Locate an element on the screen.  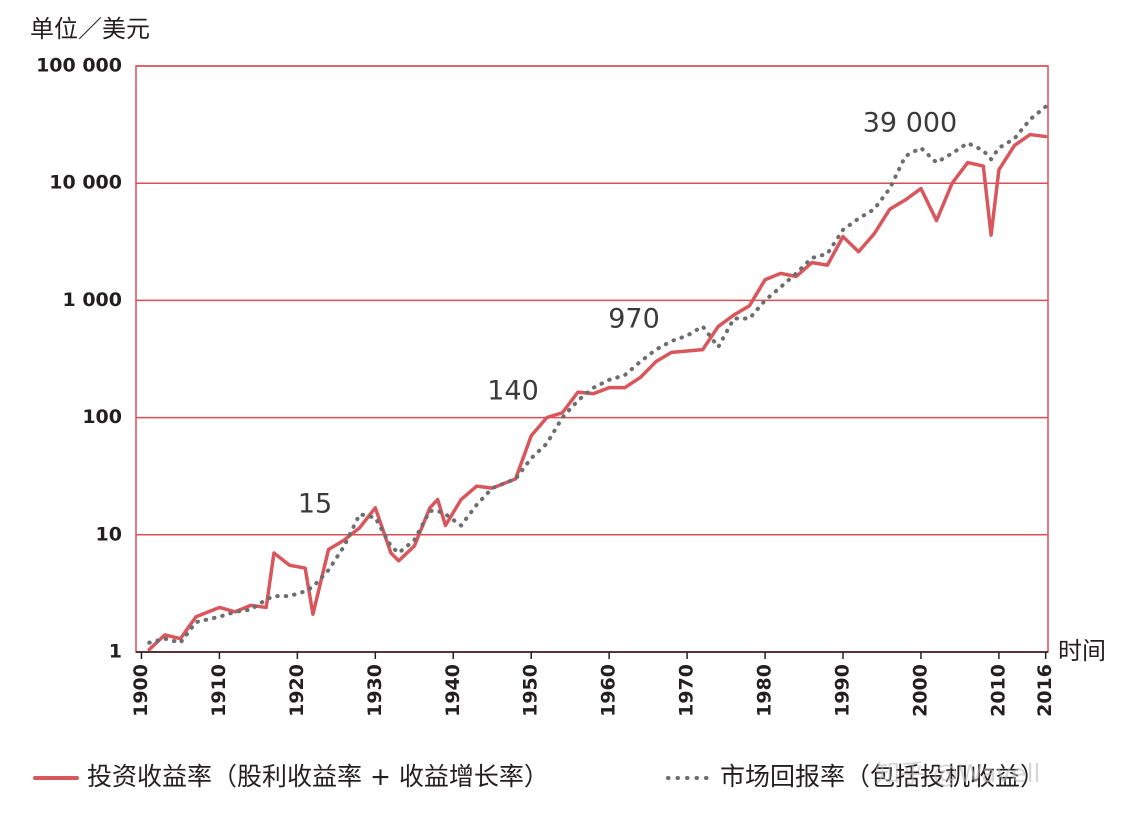
legend-label: 市场回报率（包括投机收益） is located at coordinates (882, 776).